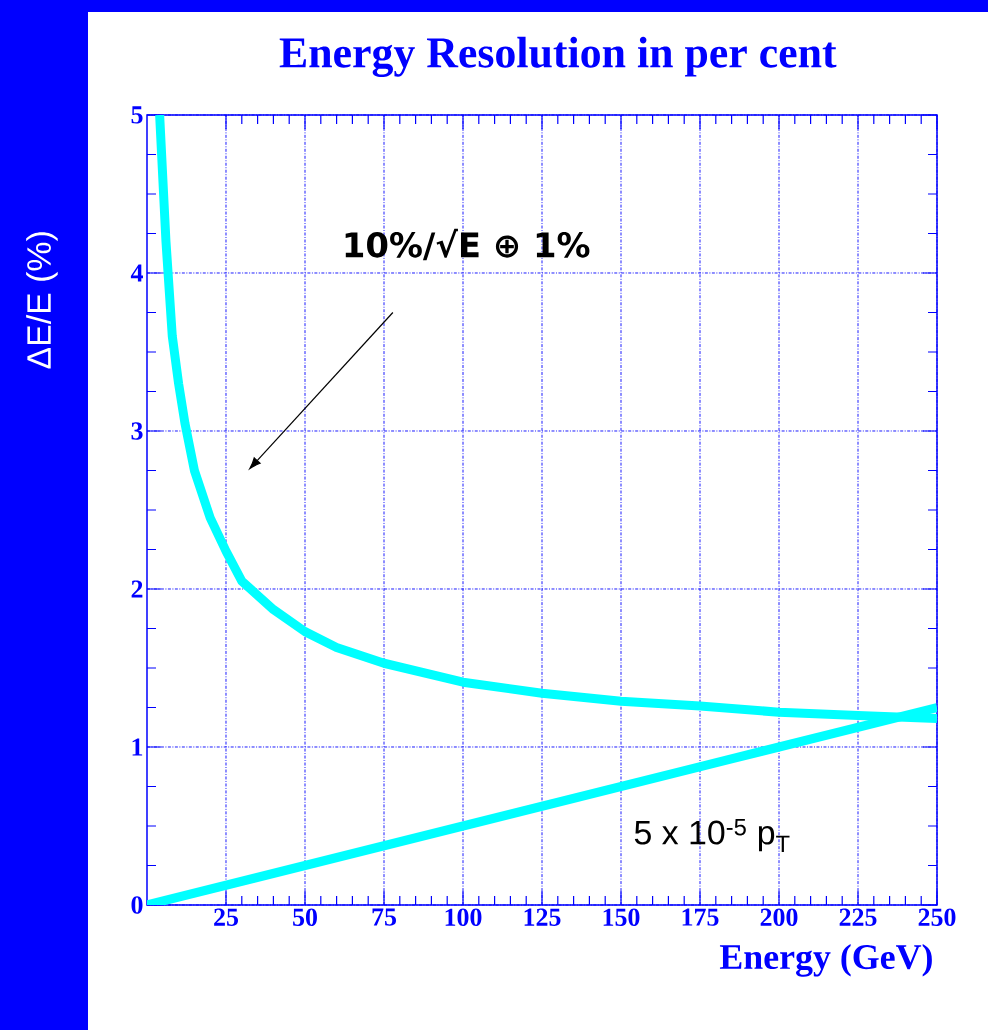  What do you see at coordinates (137, 431) in the screenshot?
I see `y-tick-label: 3` at bounding box center [137, 431].